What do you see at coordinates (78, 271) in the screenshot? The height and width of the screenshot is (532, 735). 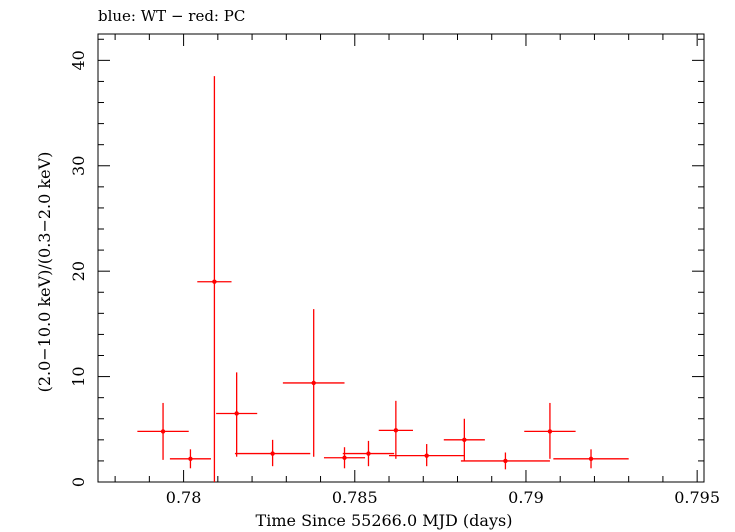 I see `y-tick-label: 20` at bounding box center [78, 271].